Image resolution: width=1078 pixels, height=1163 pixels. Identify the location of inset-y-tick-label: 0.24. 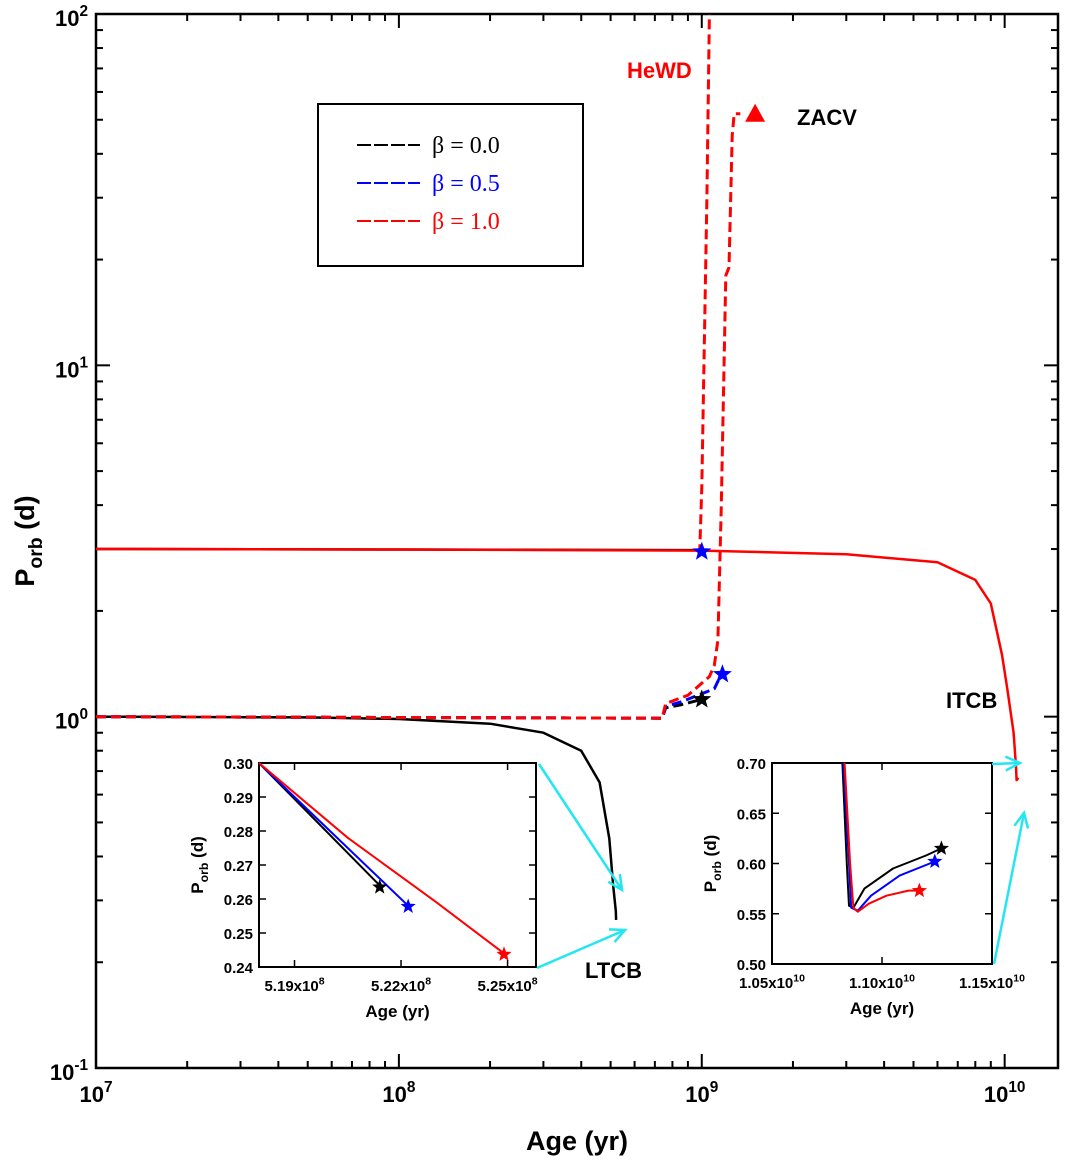
(239, 968).